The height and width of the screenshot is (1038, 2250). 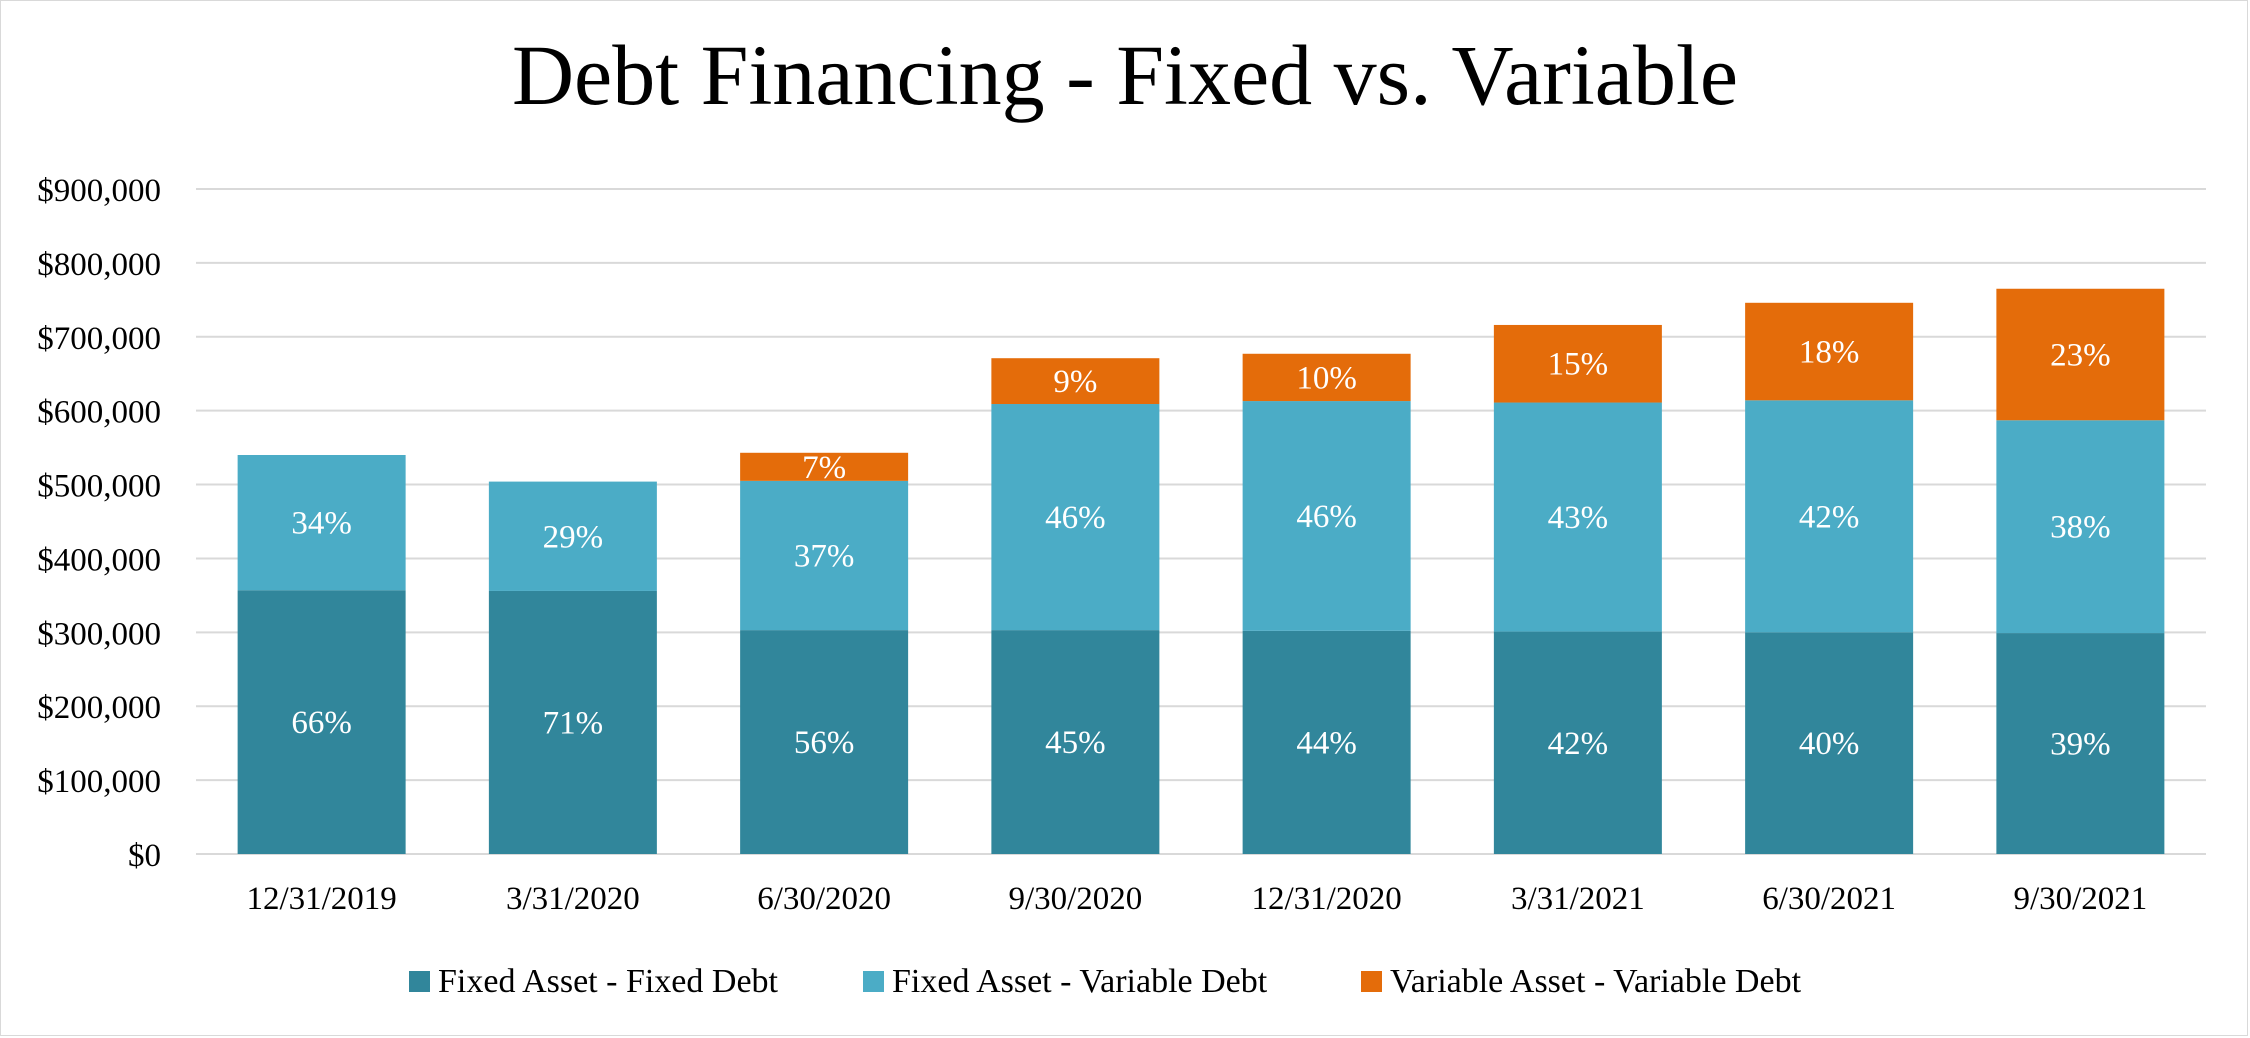 What do you see at coordinates (99, 560) in the screenshot?
I see `y-tick-label: $400,000` at bounding box center [99, 560].